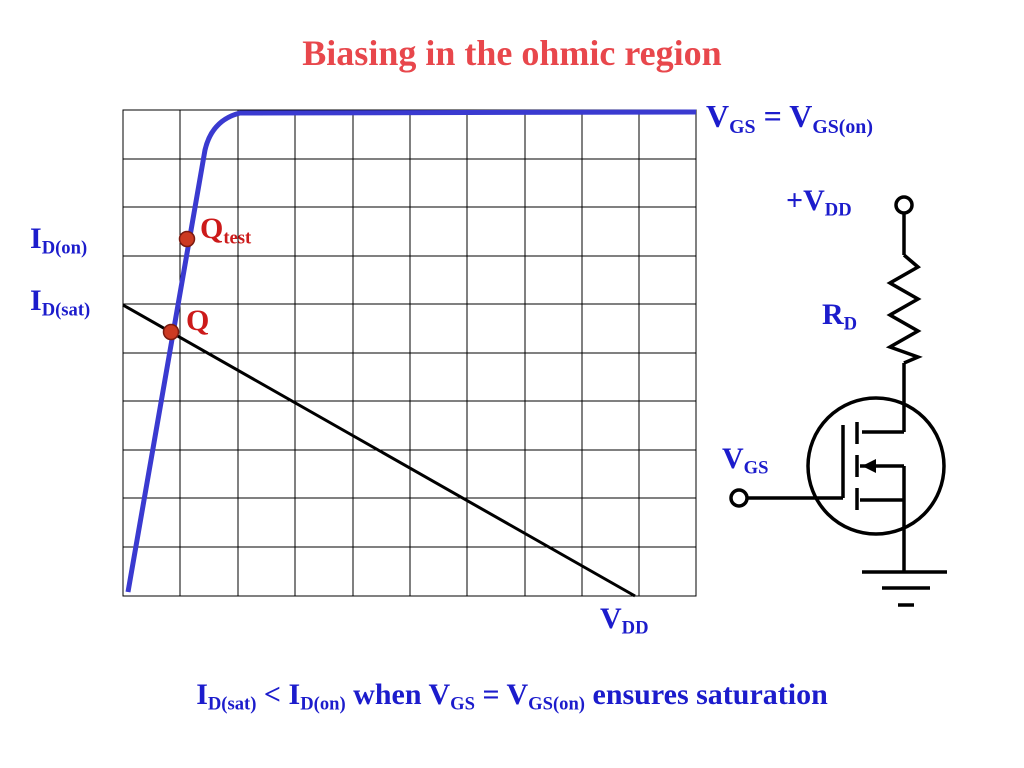 The width and height of the screenshot is (1024, 768). I want to click on supply-terminal, so click(904, 205).